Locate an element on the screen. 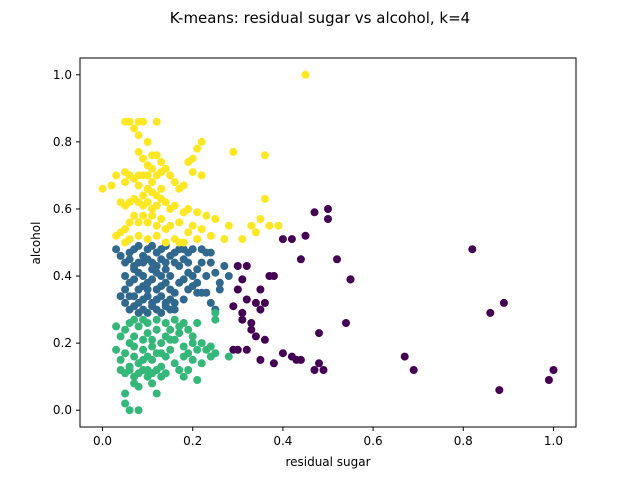 The width and height of the screenshot is (640, 480). x-axis-ticks: 0.0 0.2 0.4 0.6 0.8 1.0 is located at coordinates (328, 437).